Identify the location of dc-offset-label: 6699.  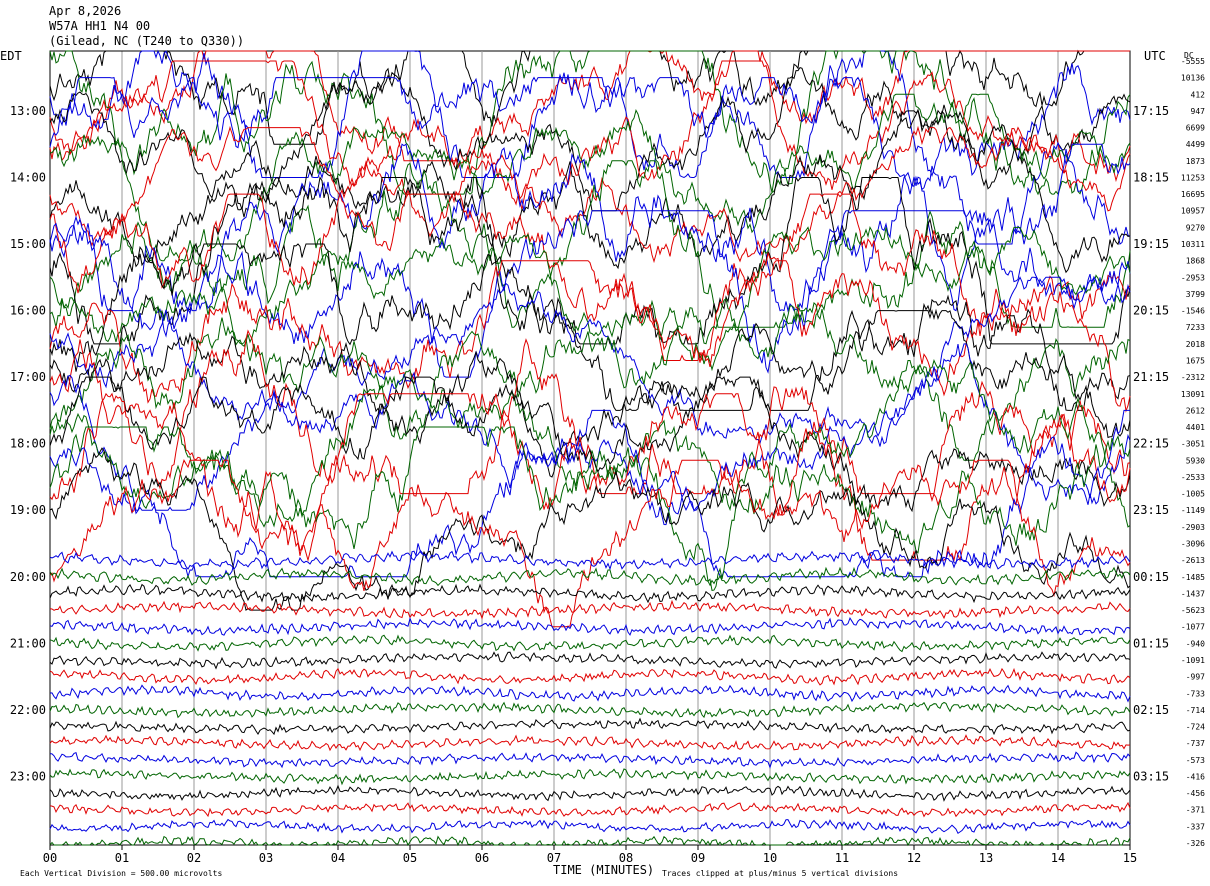
(1195, 128).